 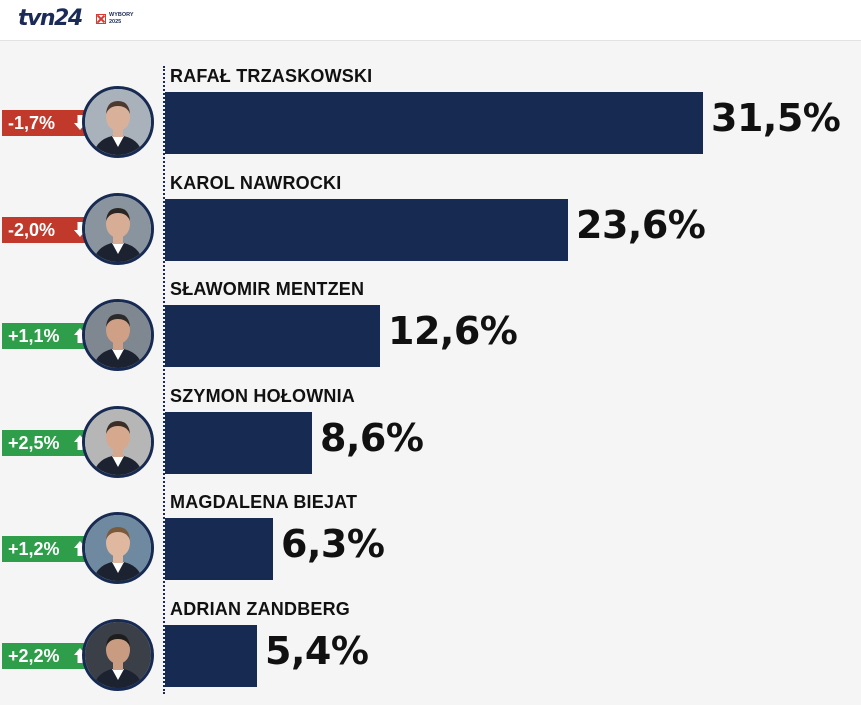 I want to click on chart-axis-line, so click(x=164, y=380).